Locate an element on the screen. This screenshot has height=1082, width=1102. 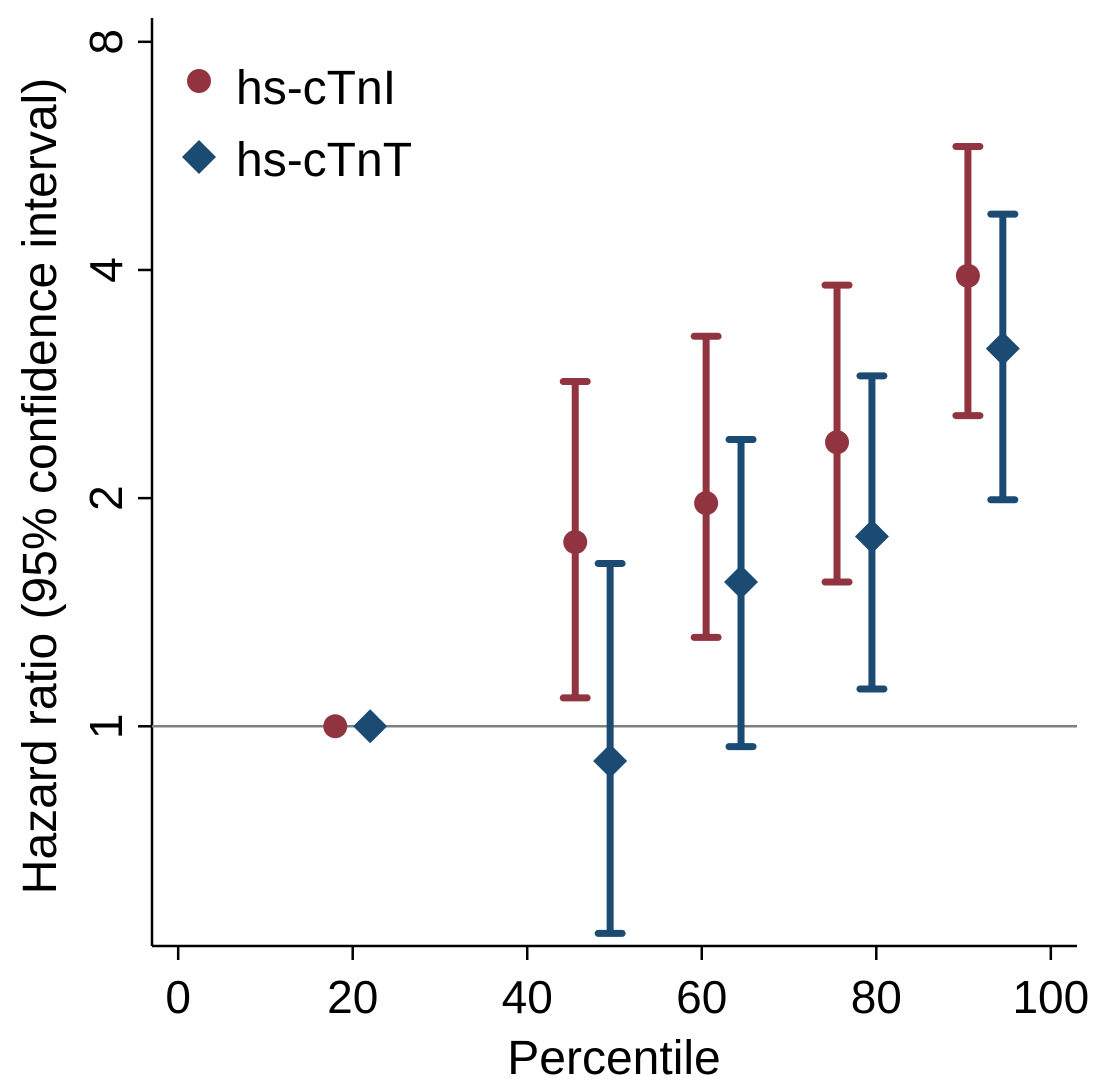
legend-marker-diamond is located at coordinates (199, 157).